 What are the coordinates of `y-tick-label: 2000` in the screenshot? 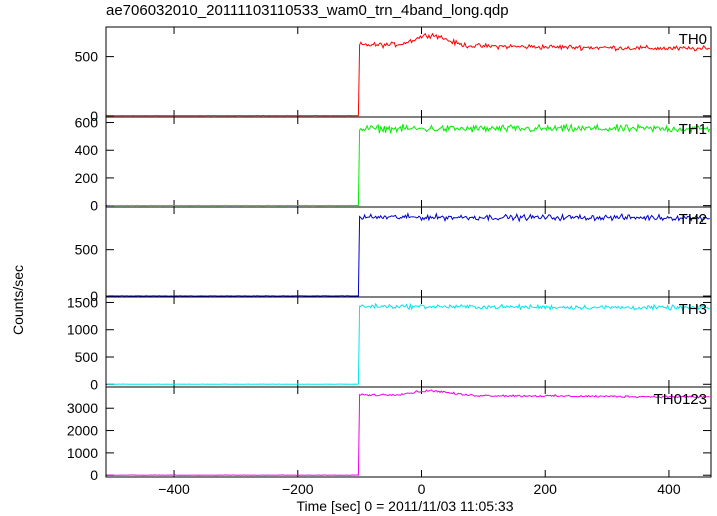 It's located at (82, 431).